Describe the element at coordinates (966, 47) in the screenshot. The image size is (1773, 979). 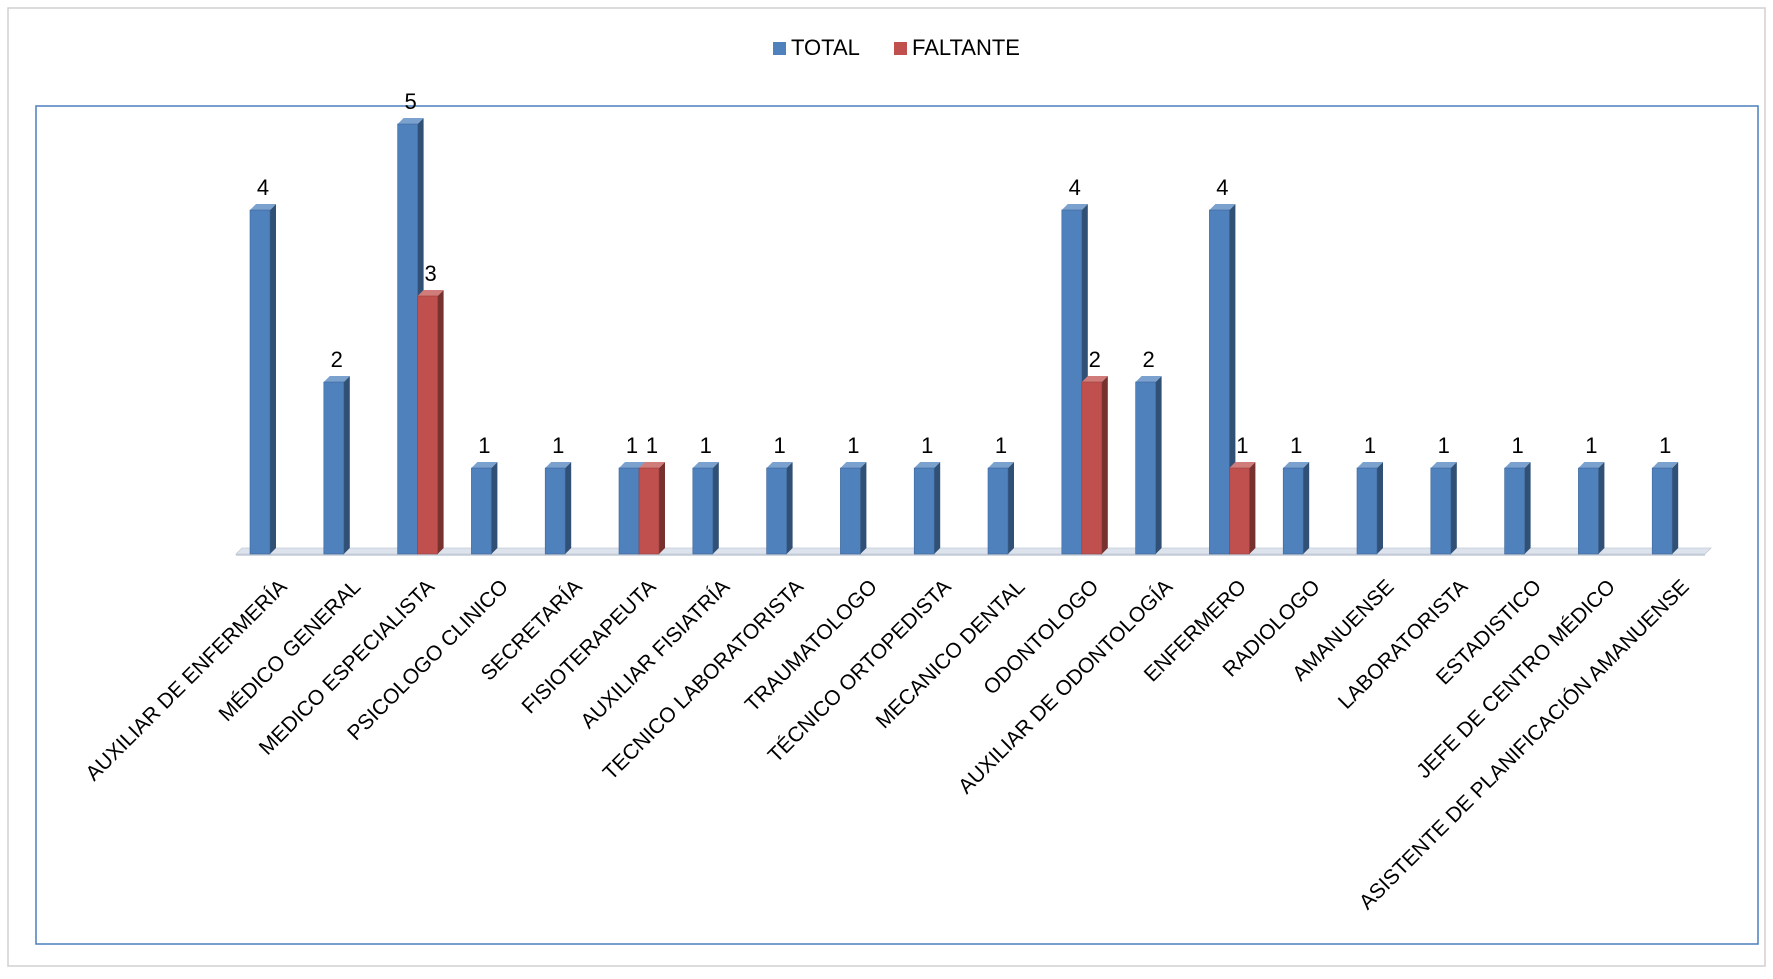
I see `legend-label-faltante: FALTANTE` at that location.